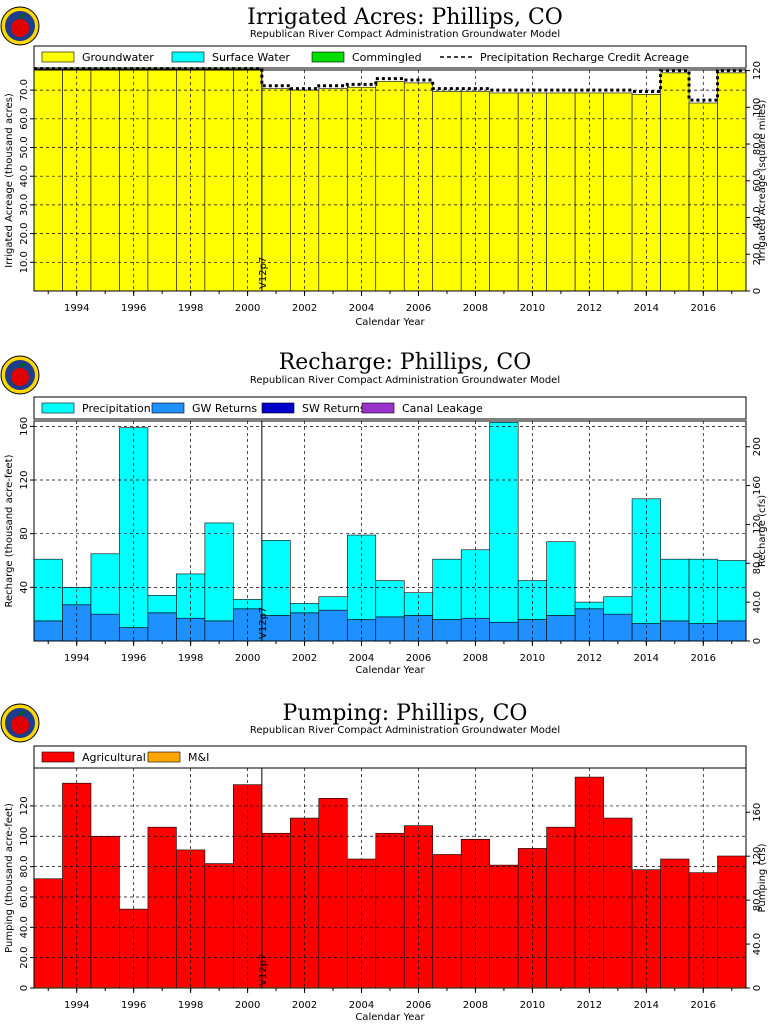 This screenshot has height=1024, width=768. What do you see at coordinates (334, 408) in the screenshot?
I see `legend-label: SW Returns` at bounding box center [334, 408].